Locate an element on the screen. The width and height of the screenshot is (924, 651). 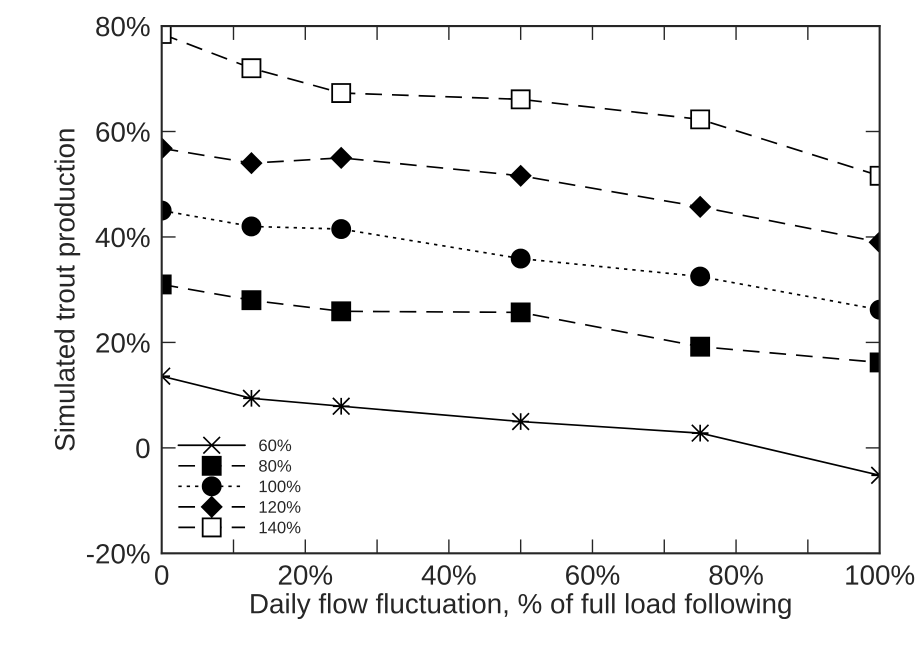
legend-label: 80% is located at coordinates (275, 466).